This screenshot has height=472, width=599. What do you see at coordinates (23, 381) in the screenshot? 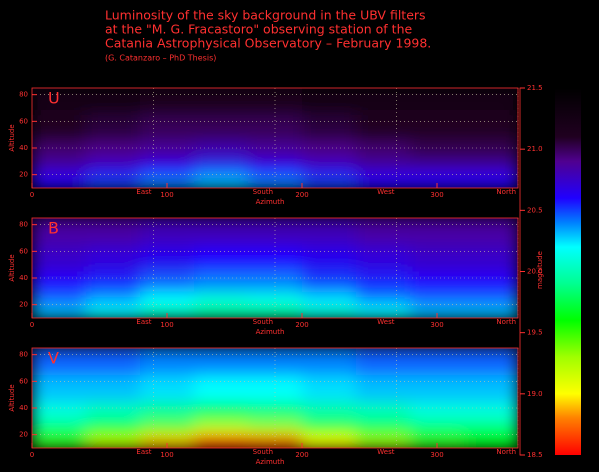
I see `y-tick-label: 60` at bounding box center [23, 381].